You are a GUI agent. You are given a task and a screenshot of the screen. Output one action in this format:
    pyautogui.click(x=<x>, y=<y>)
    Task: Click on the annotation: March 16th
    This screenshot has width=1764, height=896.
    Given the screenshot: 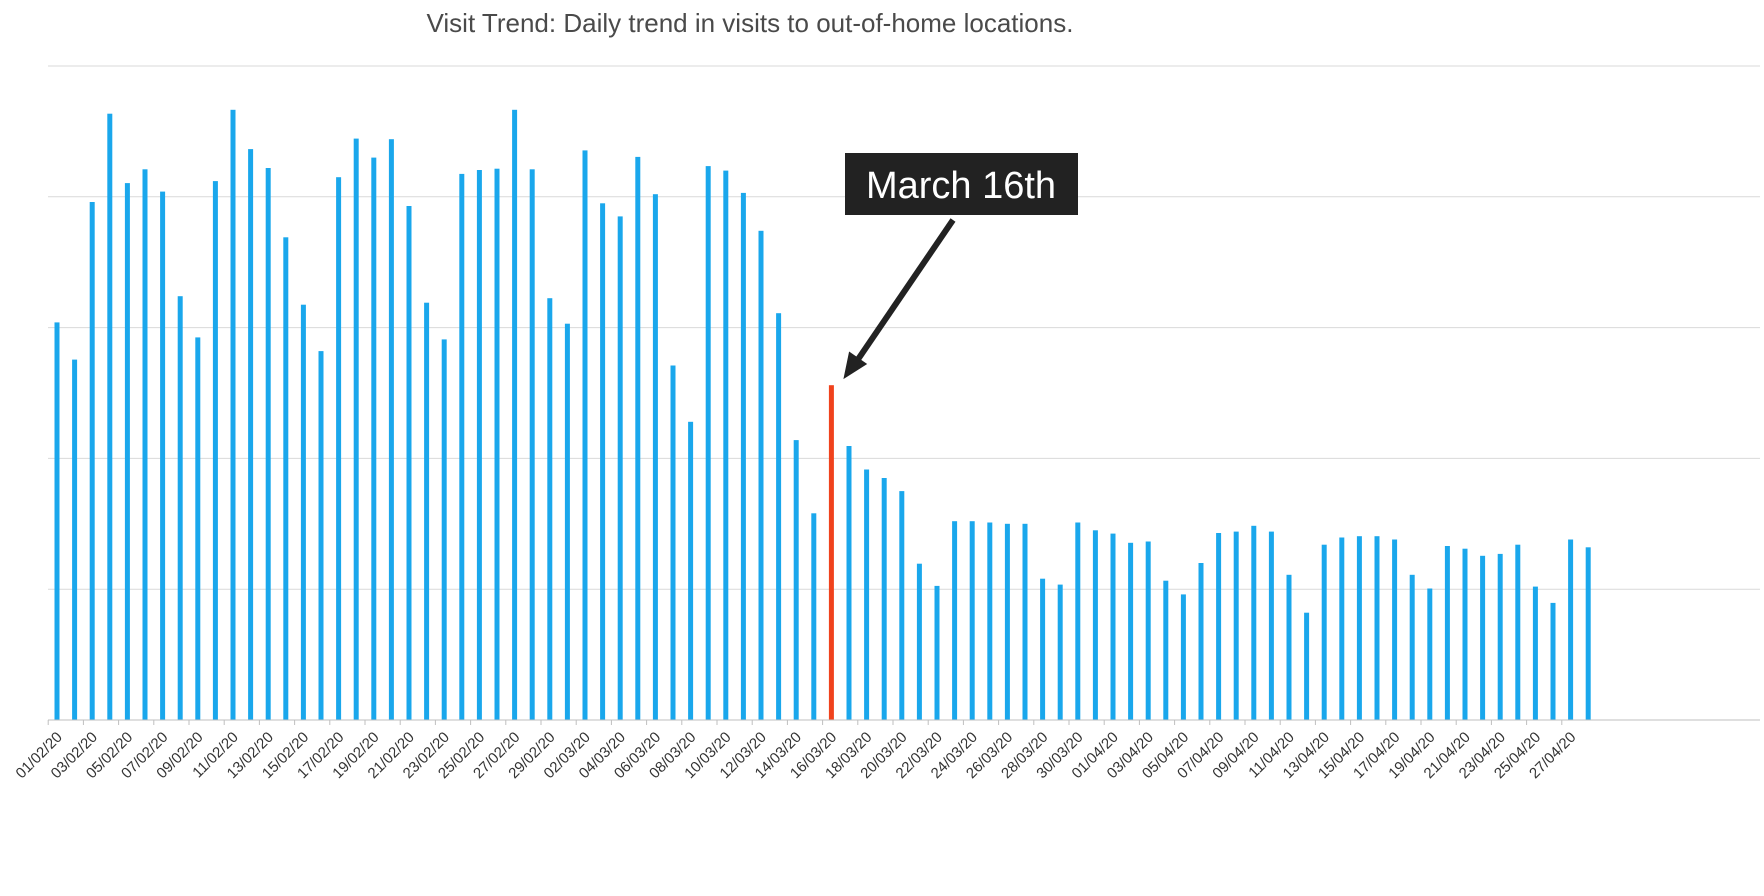 What is the action you would take?
    pyautogui.click(x=960, y=266)
    